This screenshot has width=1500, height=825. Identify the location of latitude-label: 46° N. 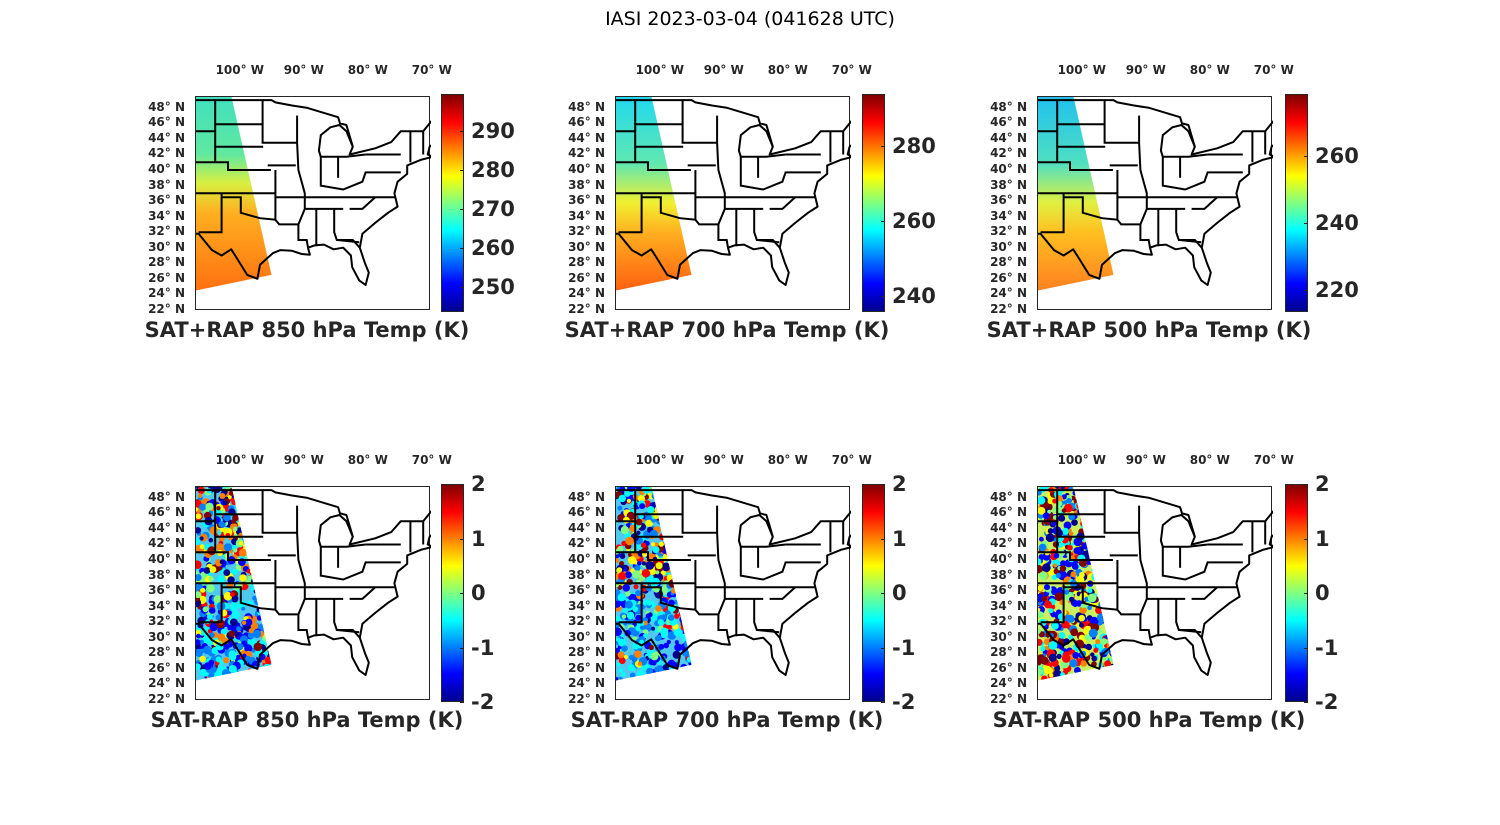
(586, 122).